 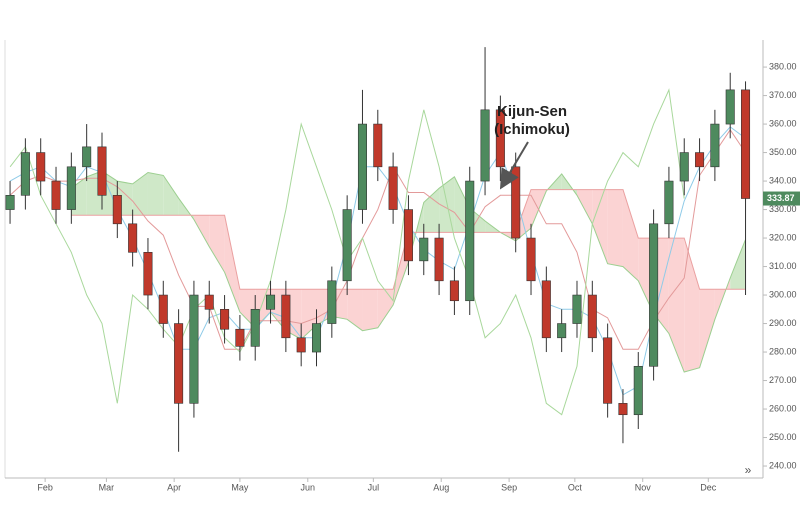 What do you see at coordinates (107, 487) in the screenshot?
I see `x-tick-label: Mar` at bounding box center [107, 487].